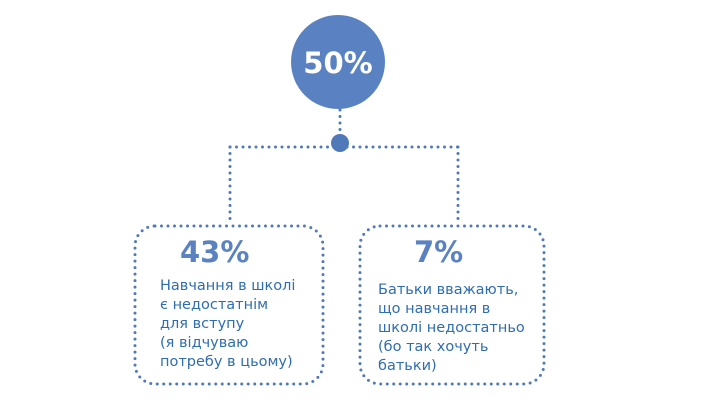 The height and width of the screenshot is (407, 708). What do you see at coordinates (434, 309) in the screenshot?
I see `branch-text: що навчання в` at bounding box center [434, 309].